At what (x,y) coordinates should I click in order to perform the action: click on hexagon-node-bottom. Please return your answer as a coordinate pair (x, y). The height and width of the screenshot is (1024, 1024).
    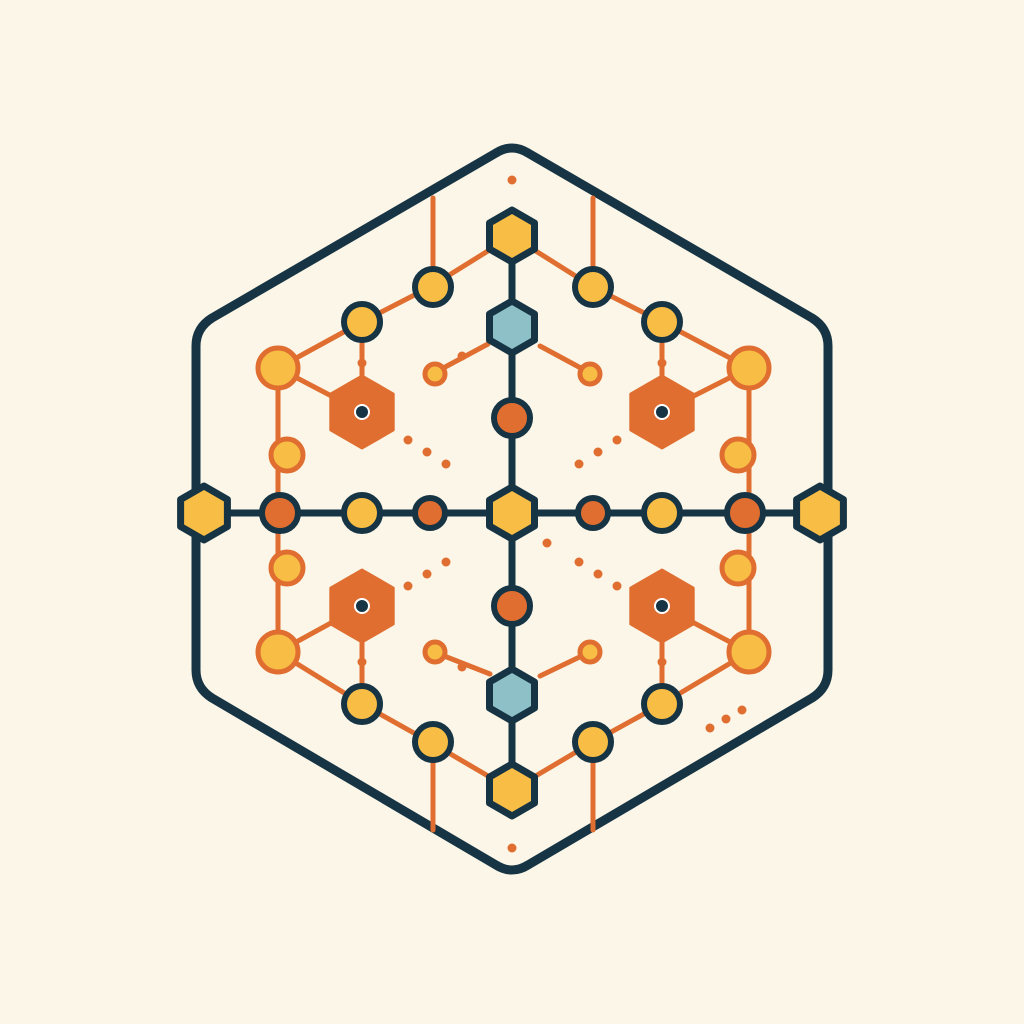
    Looking at the image, I should click on (512, 790).